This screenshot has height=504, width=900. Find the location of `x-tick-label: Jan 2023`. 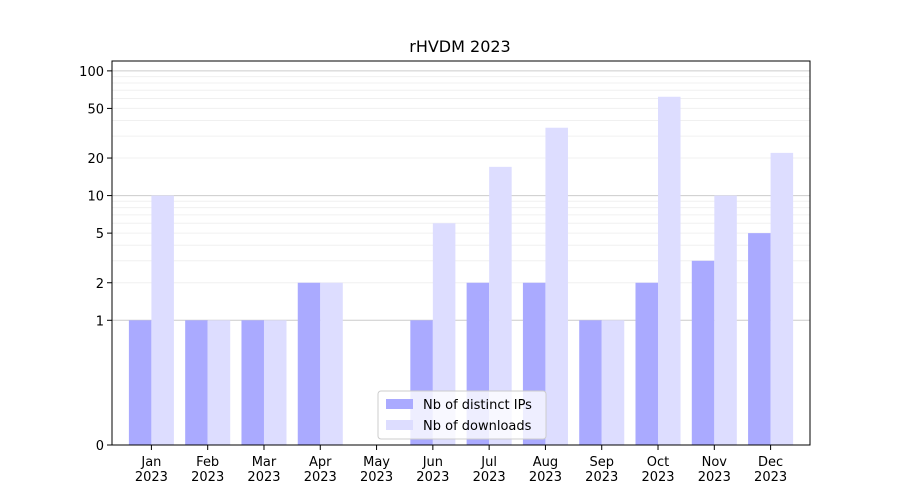

x-tick-label: Jan 2023 is located at coordinates (151, 470).